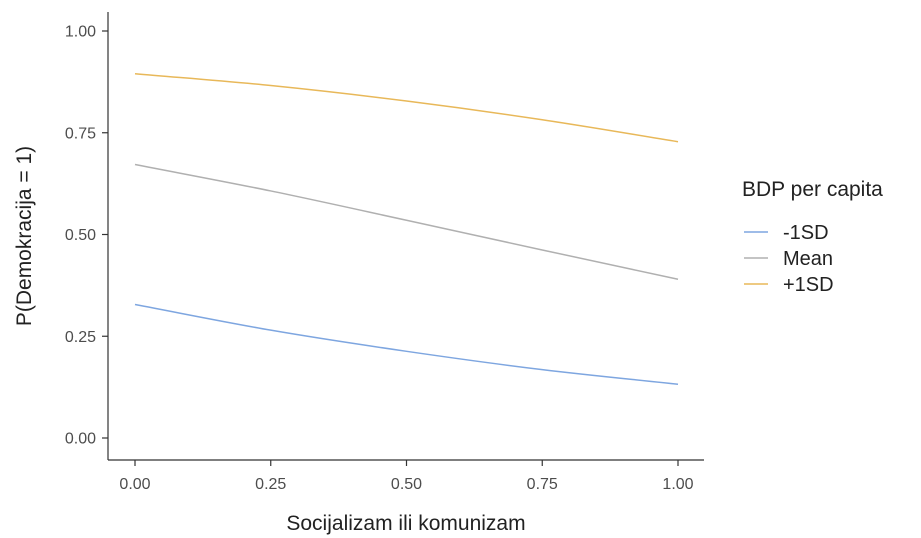 This screenshot has height=538, width=921. I want to click on x-tick-label: 0.75, so click(542, 484).